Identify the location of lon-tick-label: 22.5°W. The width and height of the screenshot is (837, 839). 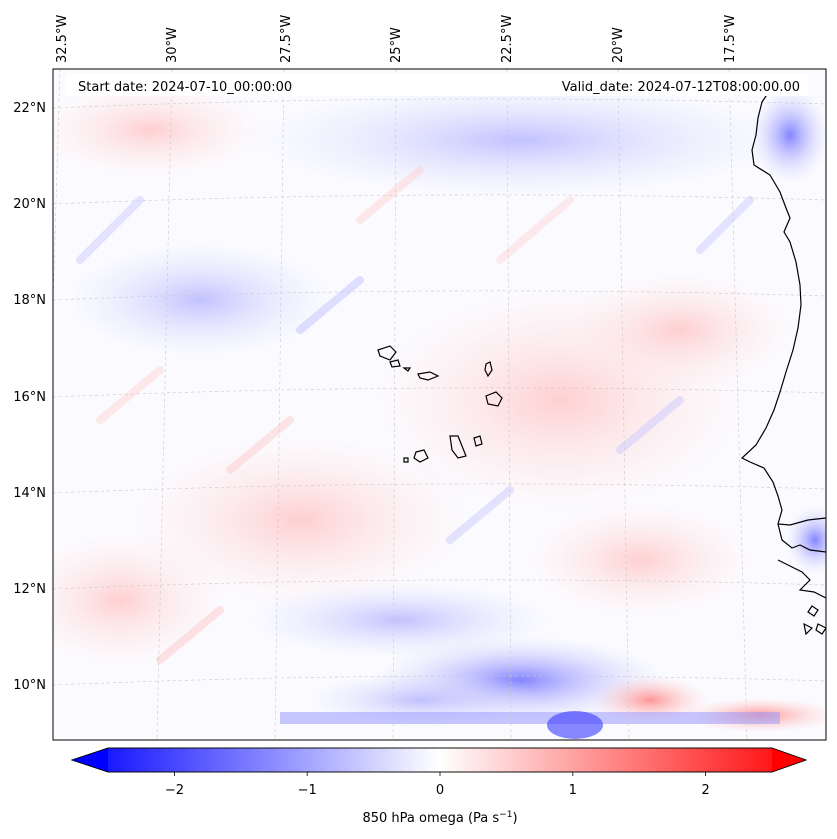
(507, 39).